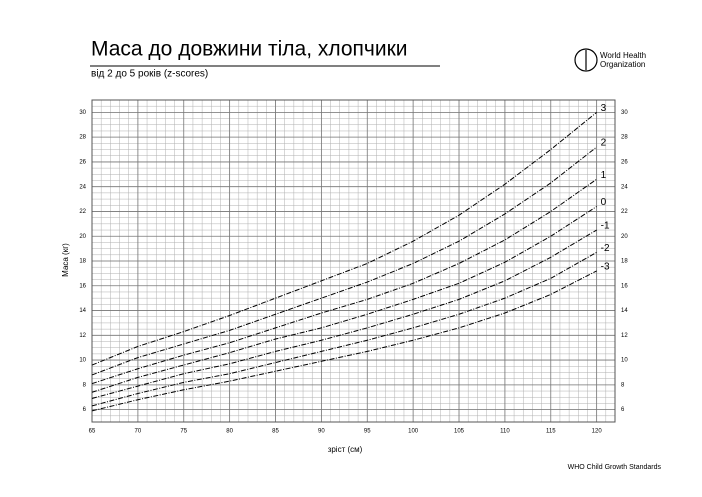 This screenshot has height=497, width=702. I want to click on x-tick-label: 110, so click(505, 432).